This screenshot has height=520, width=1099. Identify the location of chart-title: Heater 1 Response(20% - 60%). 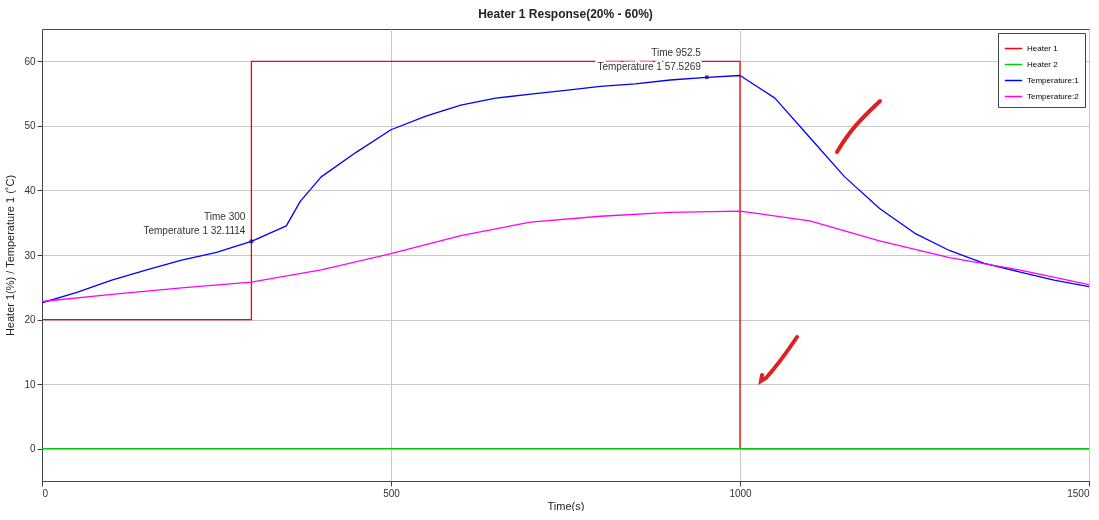
(565, 14).